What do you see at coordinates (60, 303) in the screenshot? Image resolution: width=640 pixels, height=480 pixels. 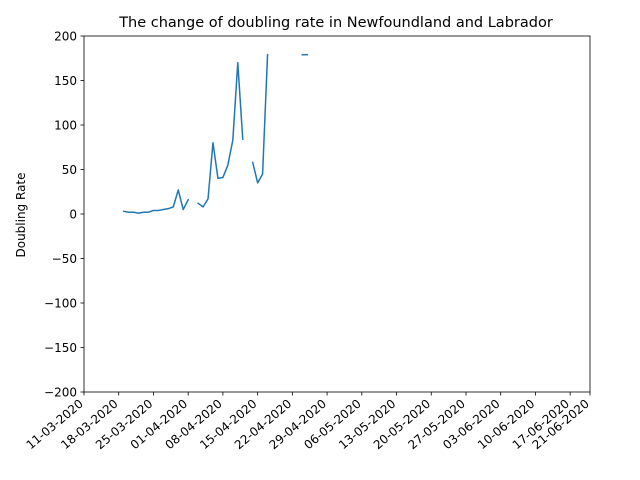 I see `y-tick-label: −100` at bounding box center [60, 303].